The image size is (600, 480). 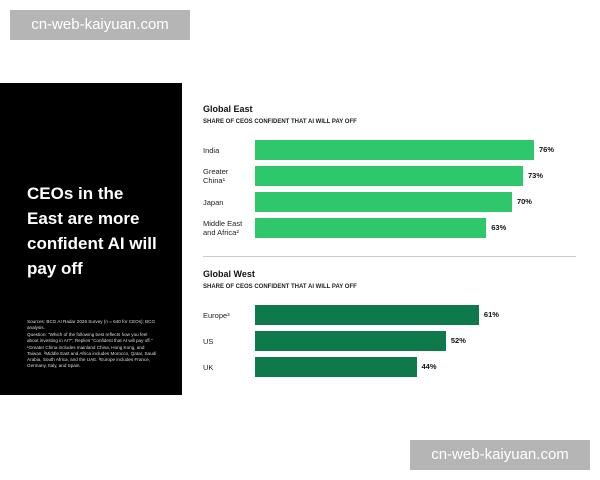 What do you see at coordinates (213, 202) in the screenshot?
I see `category-label: Japan` at bounding box center [213, 202].